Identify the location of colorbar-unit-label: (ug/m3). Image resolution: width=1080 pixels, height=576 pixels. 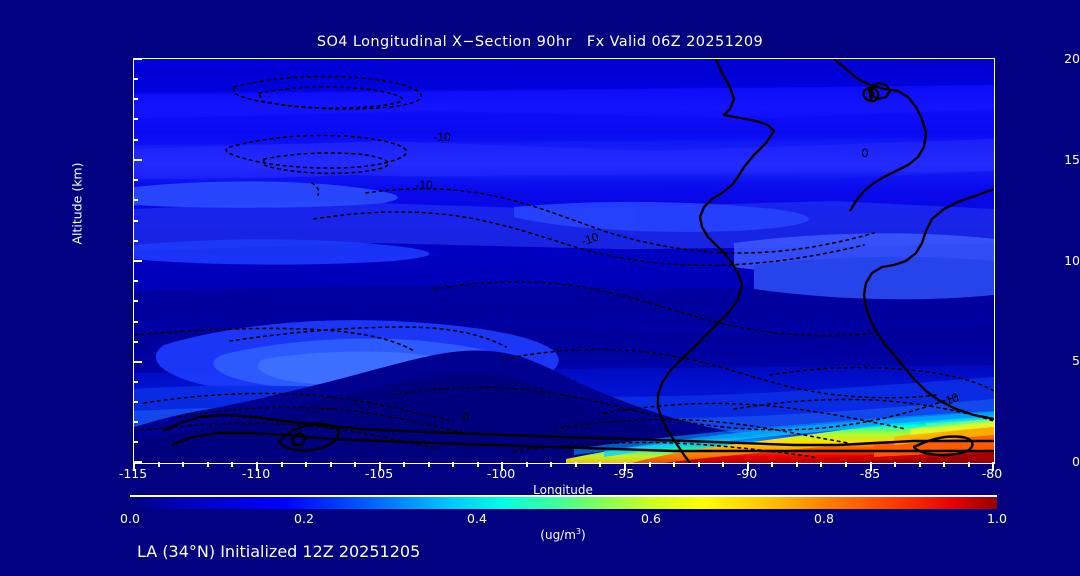
(563, 534).